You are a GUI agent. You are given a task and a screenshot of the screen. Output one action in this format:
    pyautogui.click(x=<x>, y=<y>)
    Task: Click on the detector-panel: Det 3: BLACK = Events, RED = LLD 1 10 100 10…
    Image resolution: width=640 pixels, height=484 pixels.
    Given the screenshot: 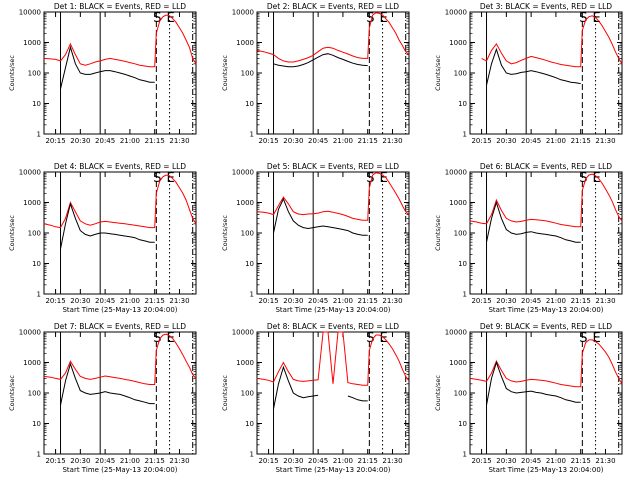 What is the action you would take?
    pyautogui.click(x=528, y=73)
    